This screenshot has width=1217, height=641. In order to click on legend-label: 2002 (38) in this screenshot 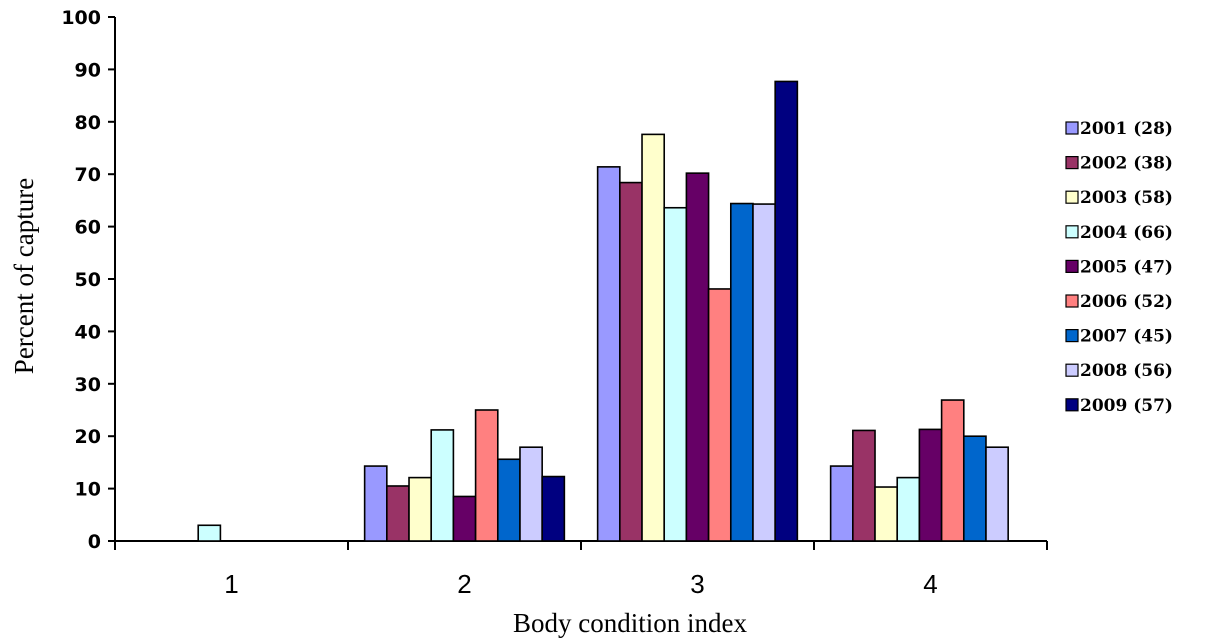, I will do `click(1126, 164)`.